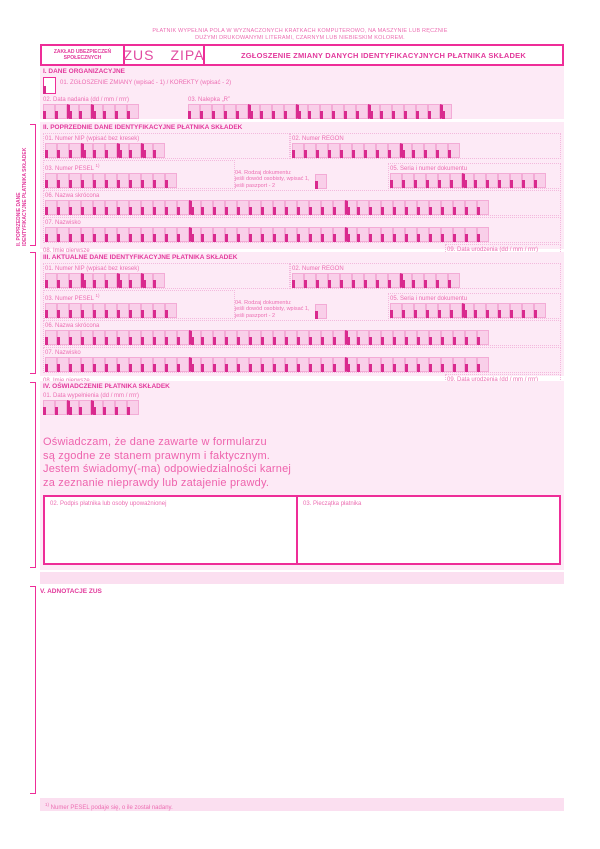 The image size is (600, 849). What do you see at coordinates (493, 250) in the screenshot?
I see `prev-birth-date-label: 09. Data urodzenia (dd / mm / rrrr)` at bounding box center [493, 250].